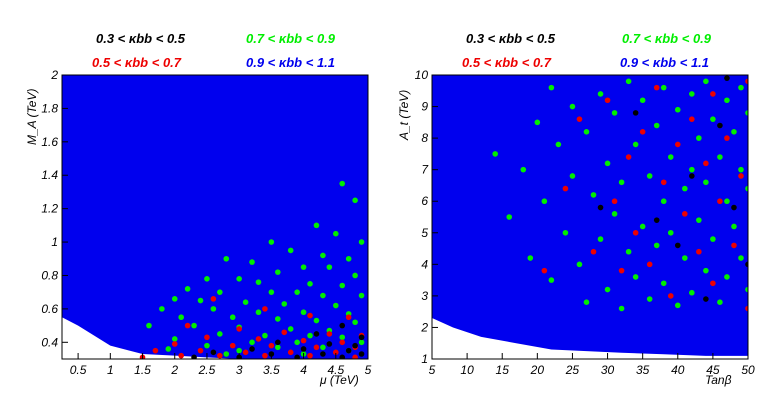  Describe the element at coordinates (467, 370) in the screenshot. I see `xtick-label-1-1: 10` at that location.